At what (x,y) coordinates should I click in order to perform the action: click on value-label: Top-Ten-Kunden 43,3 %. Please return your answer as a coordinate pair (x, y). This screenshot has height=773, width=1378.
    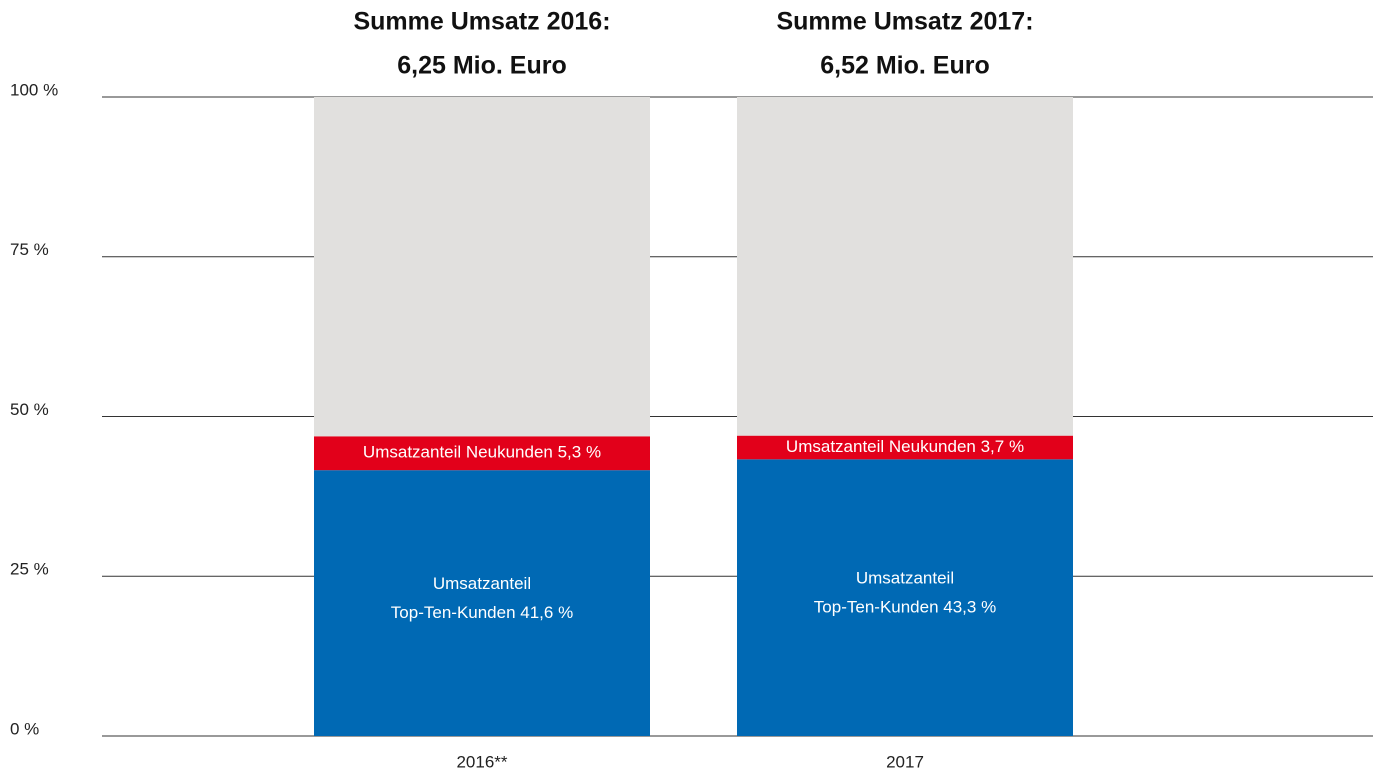
    Looking at the image, I should click on (905, 607).